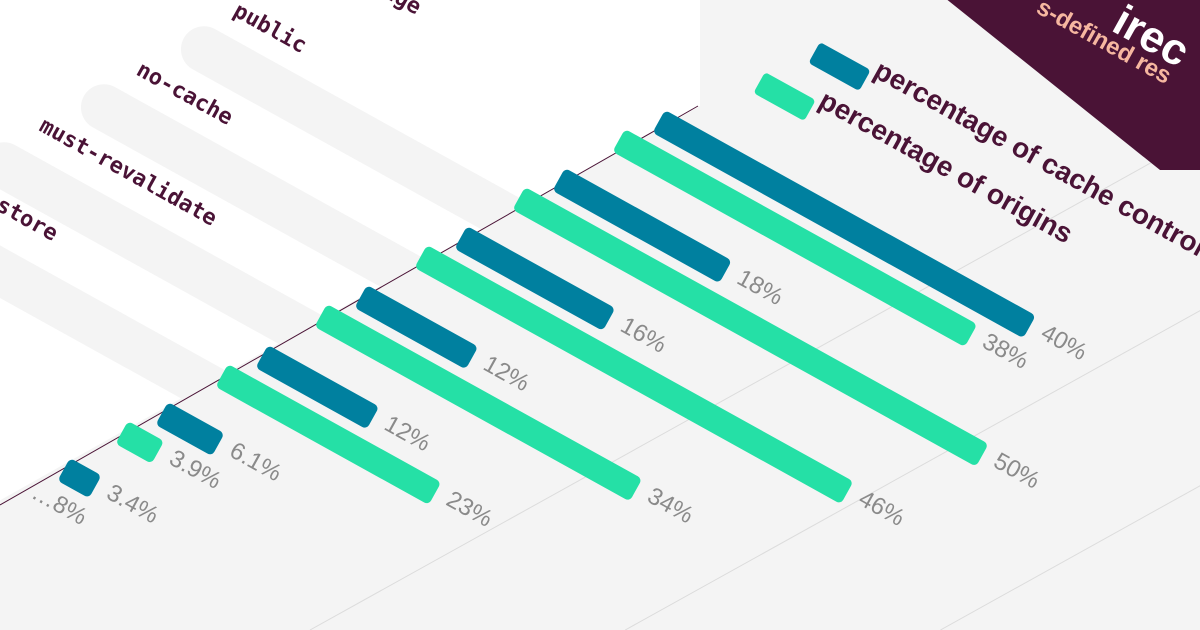 This screenshot has height=630, width=1200. What do you see at coordinates (195, 470) in the screenshot?
I see `value-label: 3.9%` at bounding box center [195, 470].